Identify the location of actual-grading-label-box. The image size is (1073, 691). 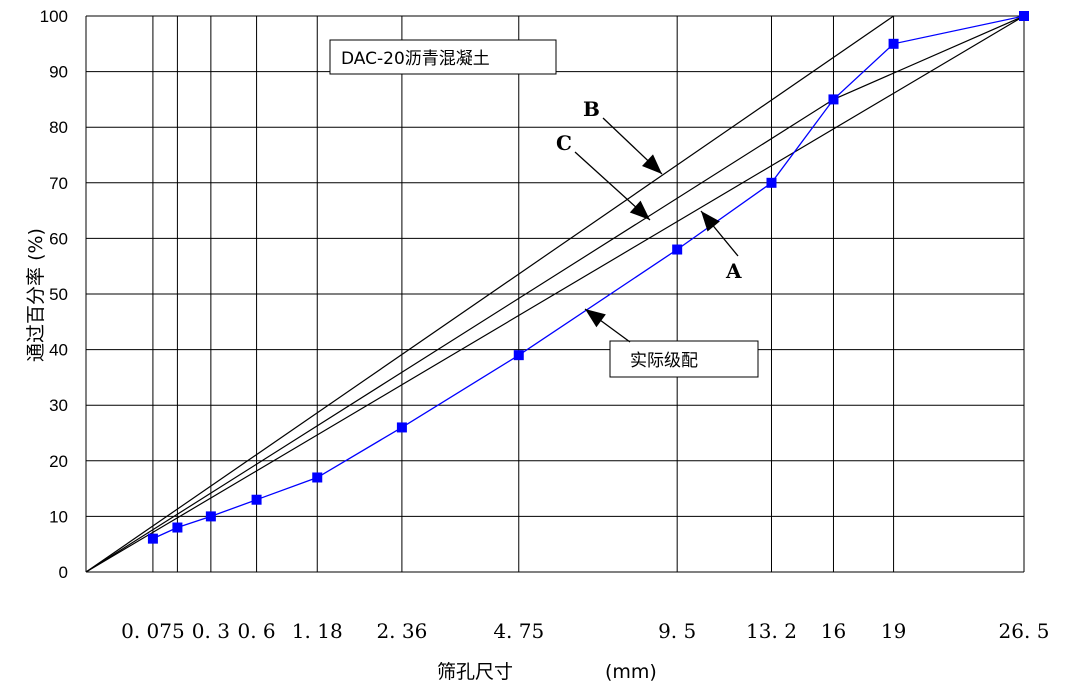
(684, 359).